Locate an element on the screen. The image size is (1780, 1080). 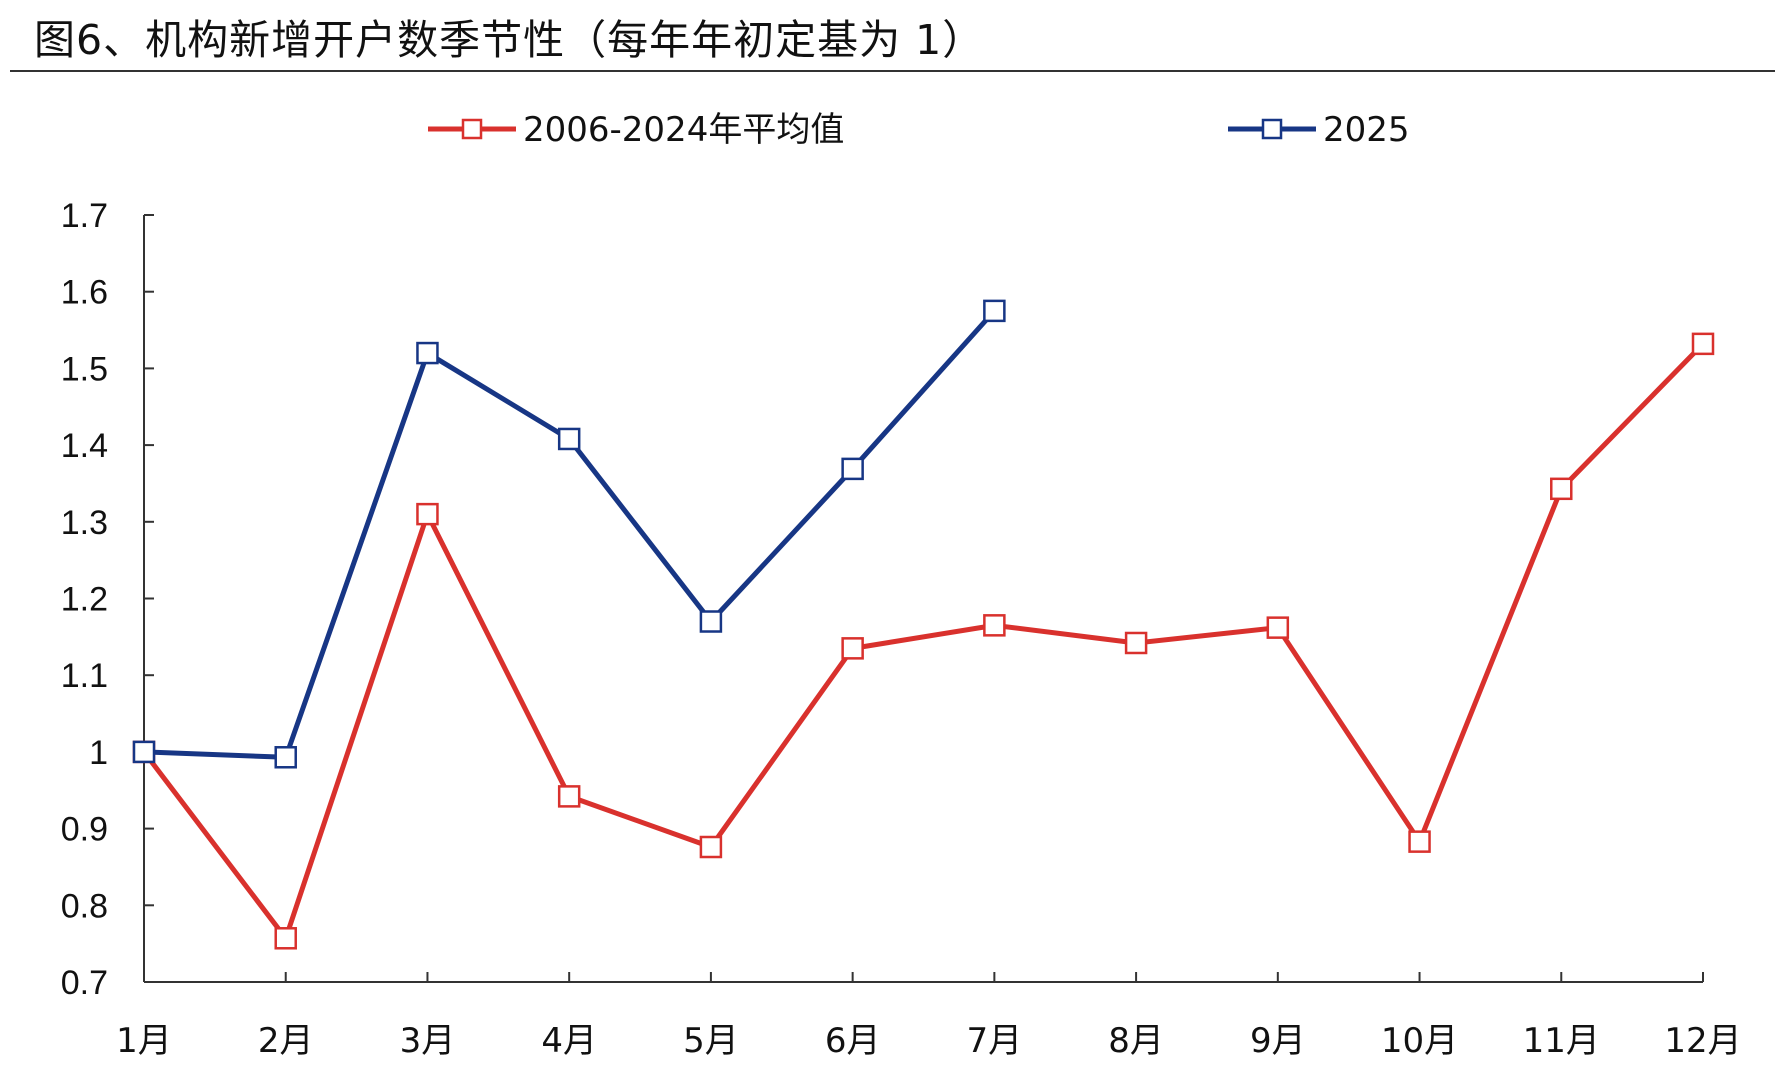
y-tick-label: 0.9 is located at coordinates (84, 830).